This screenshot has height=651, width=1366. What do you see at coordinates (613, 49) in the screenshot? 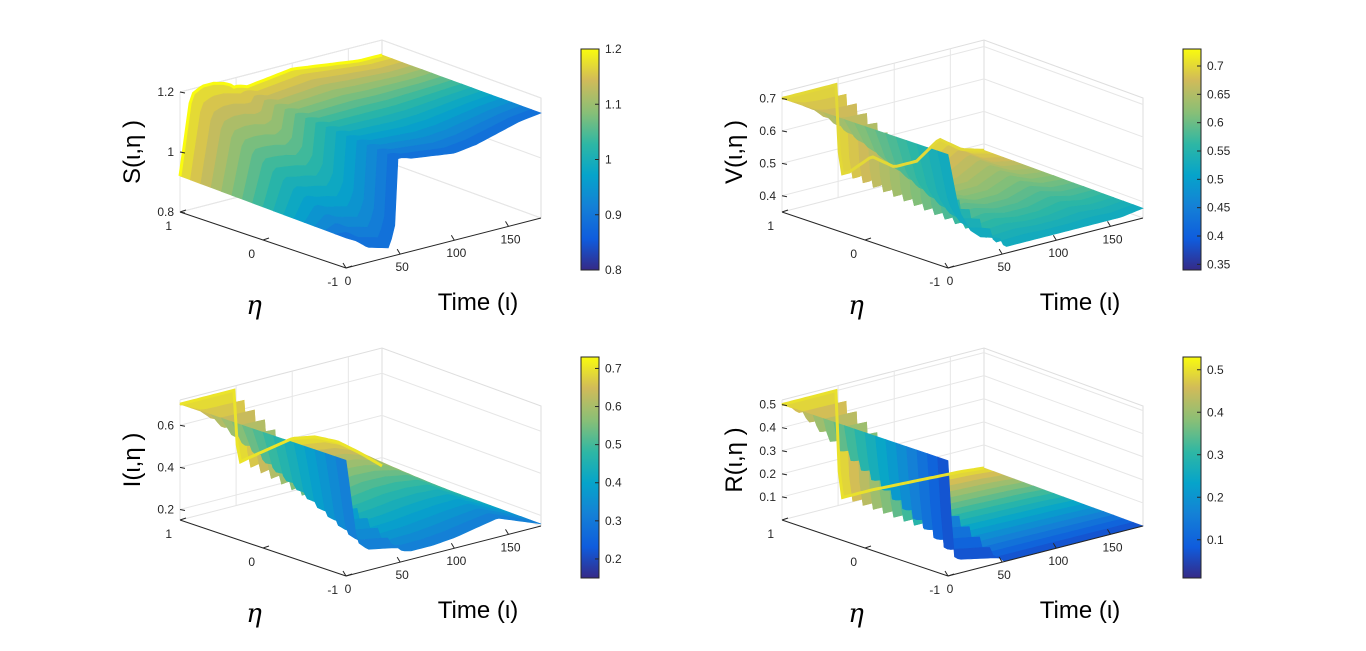
I see `colorbar-tick-label: 1.2` at bounding box center [613, 49].